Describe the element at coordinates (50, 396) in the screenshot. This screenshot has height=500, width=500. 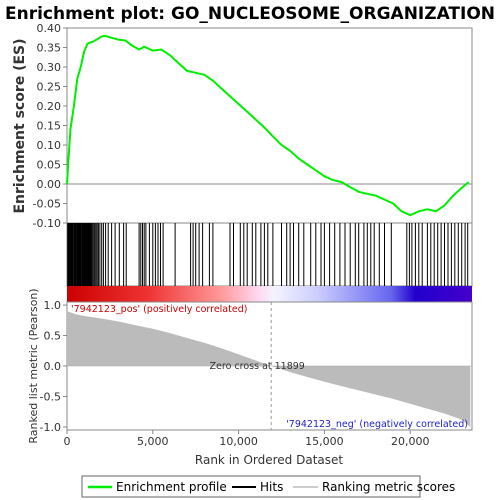
I see `ranking-y-tick-label: -0.5` at that location.